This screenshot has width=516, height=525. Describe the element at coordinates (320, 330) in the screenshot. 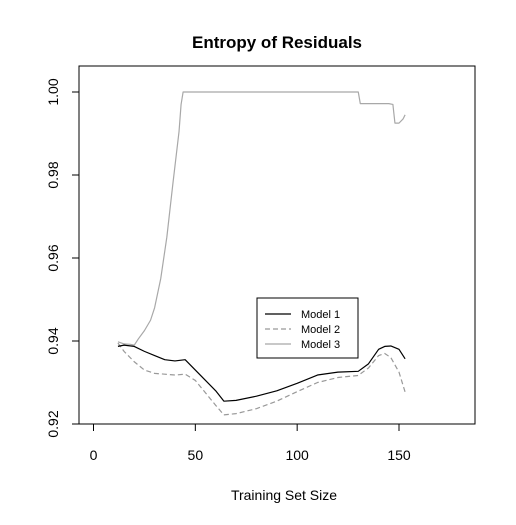

I see `legend-label: Model 2` at that location.